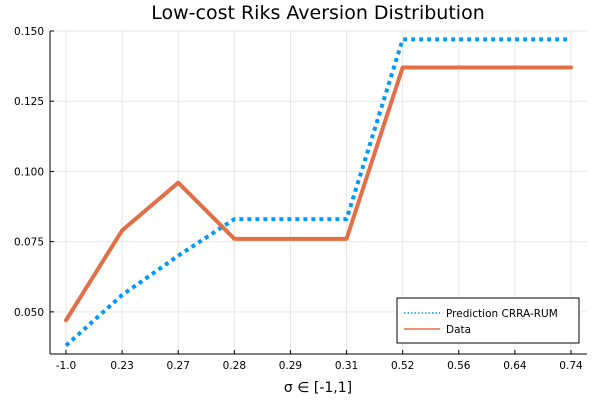 Image resolution: width=600 pixels, height=400 pixels. Describe the element at coordinates (29, 243) in the screenshot. I see `y-tick-label: 0.075` at that location.